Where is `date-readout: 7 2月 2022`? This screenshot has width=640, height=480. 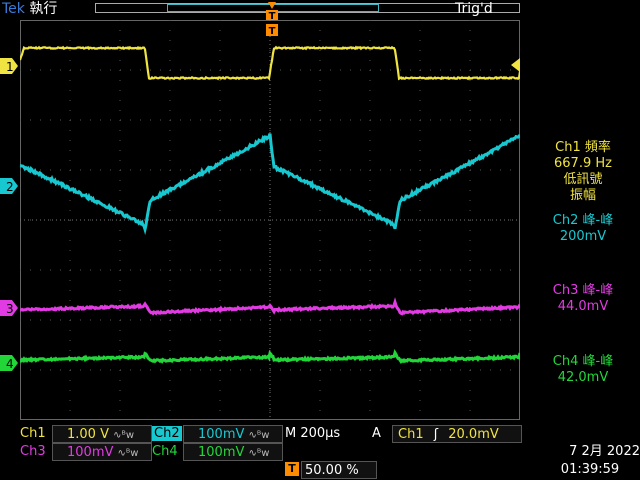
date-readout: 7 2月 2022 is located at coordinates (590, 452).